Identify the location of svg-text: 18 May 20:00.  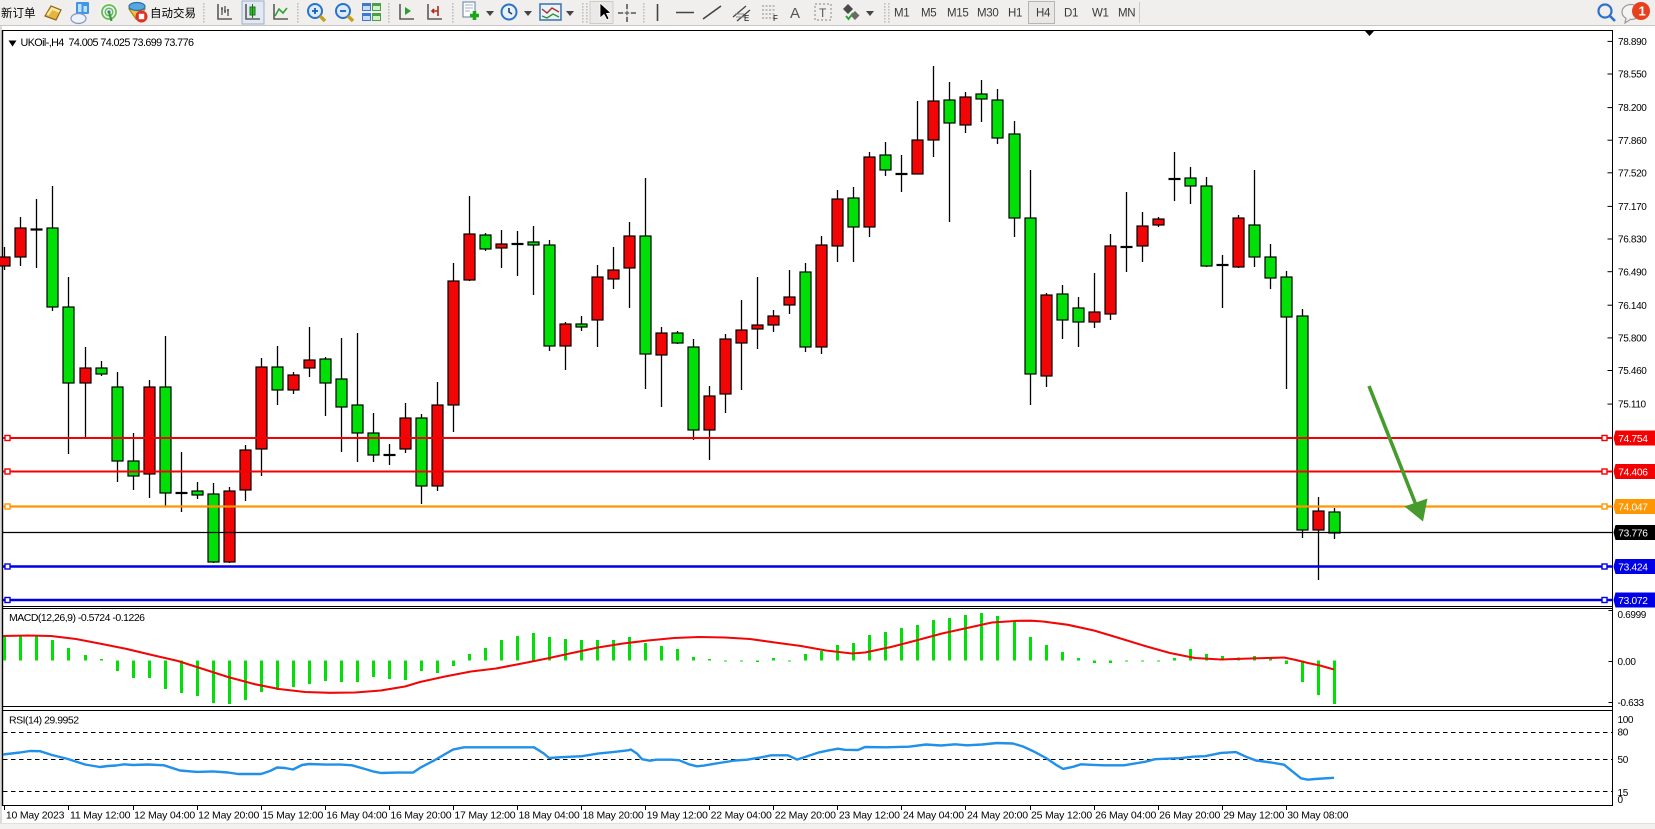
(613, 816).